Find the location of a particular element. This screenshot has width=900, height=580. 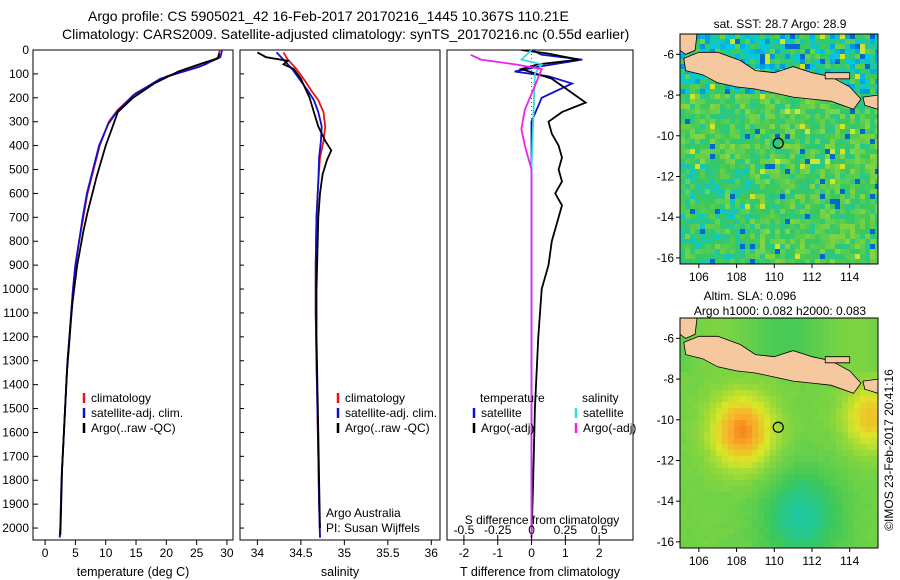

bali-shape is located at coordinates (870, 102).